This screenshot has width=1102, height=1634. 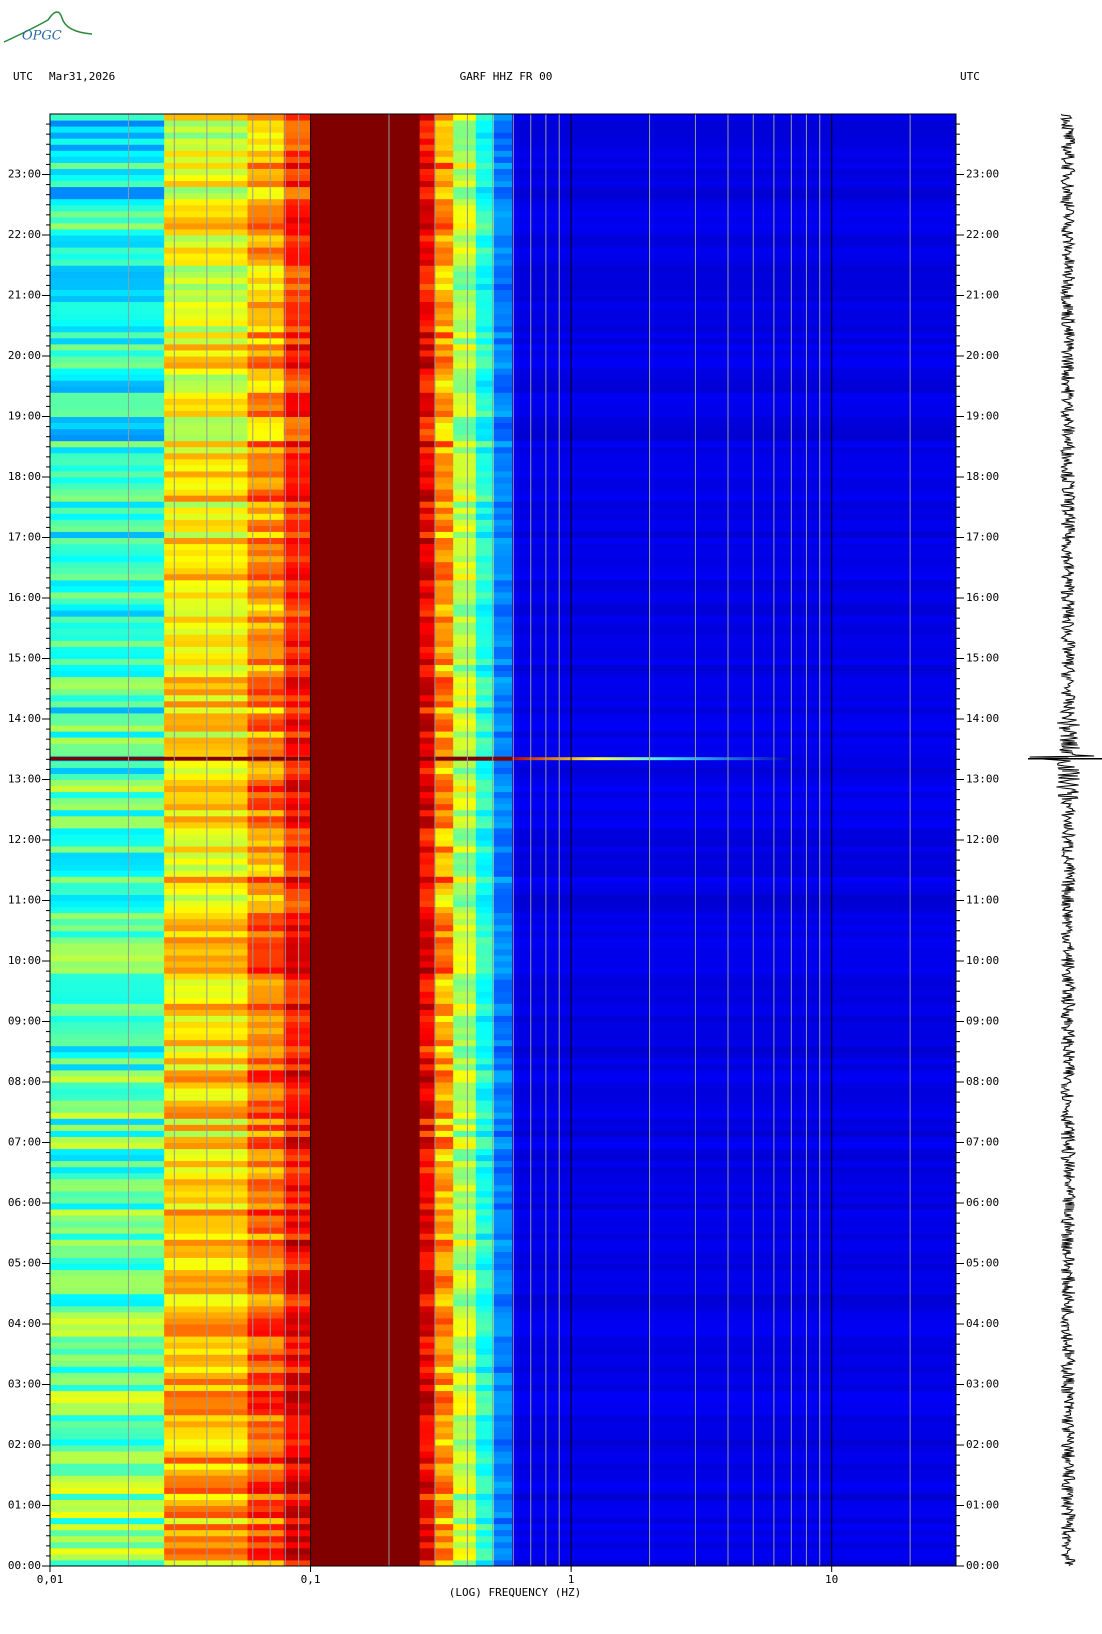 What do you see at coordinates (1062, 840) in the screenshot?
I see `seismogram` at bounding box center [1062, 840].